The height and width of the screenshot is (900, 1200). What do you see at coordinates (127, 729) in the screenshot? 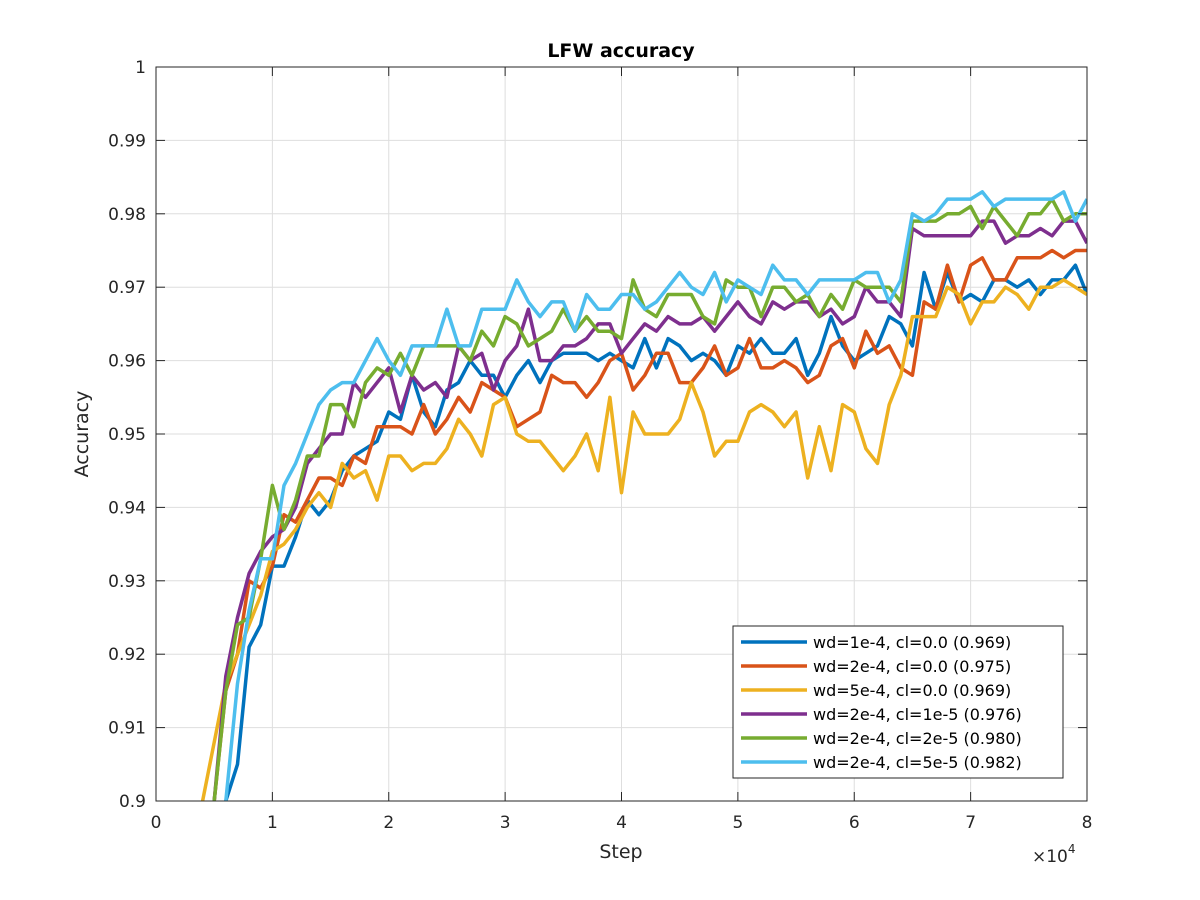
I see `y-tick-label: 0.91` at bounding box center [127, 729].